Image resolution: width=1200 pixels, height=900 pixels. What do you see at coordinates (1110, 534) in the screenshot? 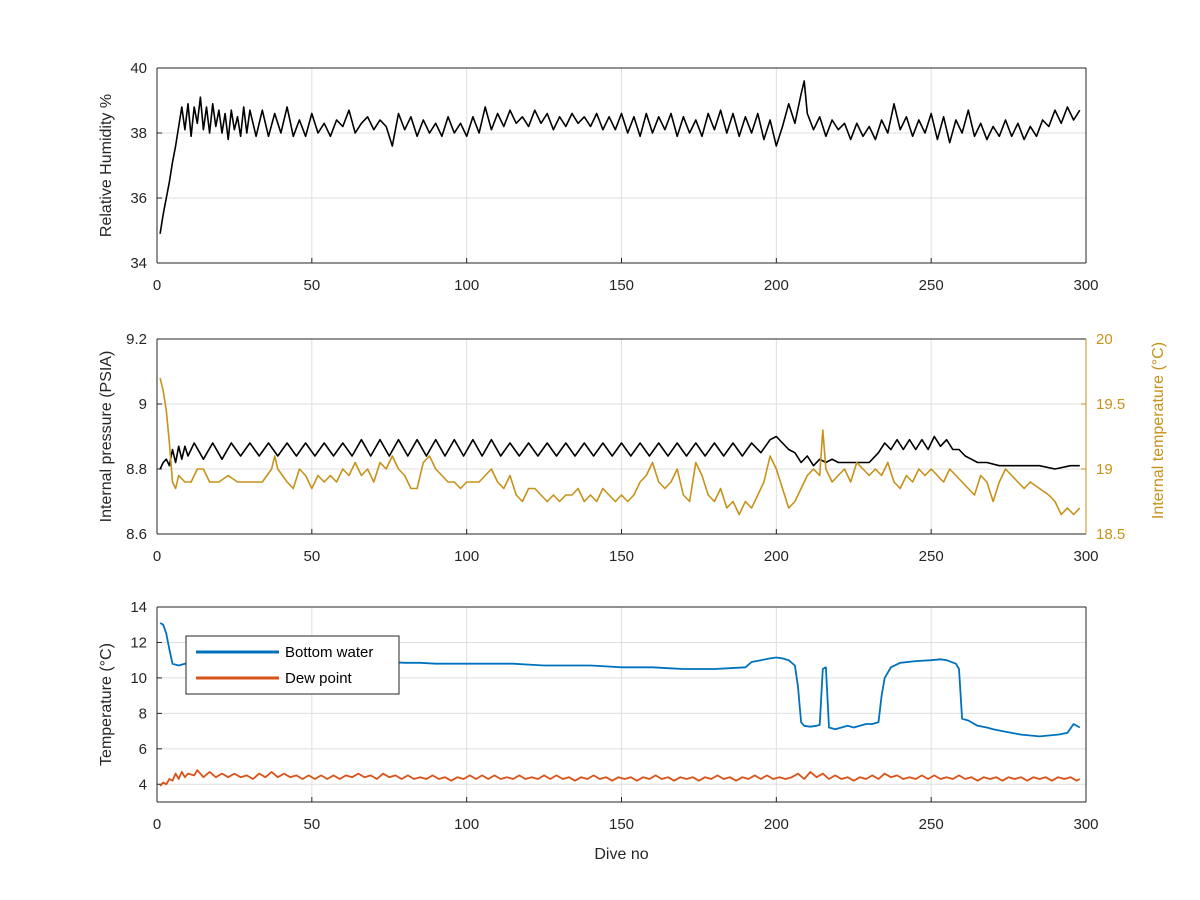
I see `panel-2-y-right-tick-label: 18.5` at bounding box center [1110, 534].